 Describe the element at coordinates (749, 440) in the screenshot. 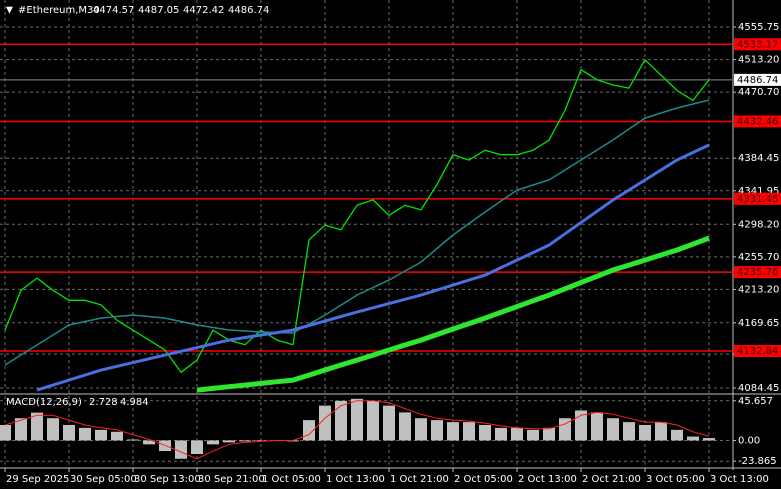

I see `y-tick-label: 0.00` at that location.